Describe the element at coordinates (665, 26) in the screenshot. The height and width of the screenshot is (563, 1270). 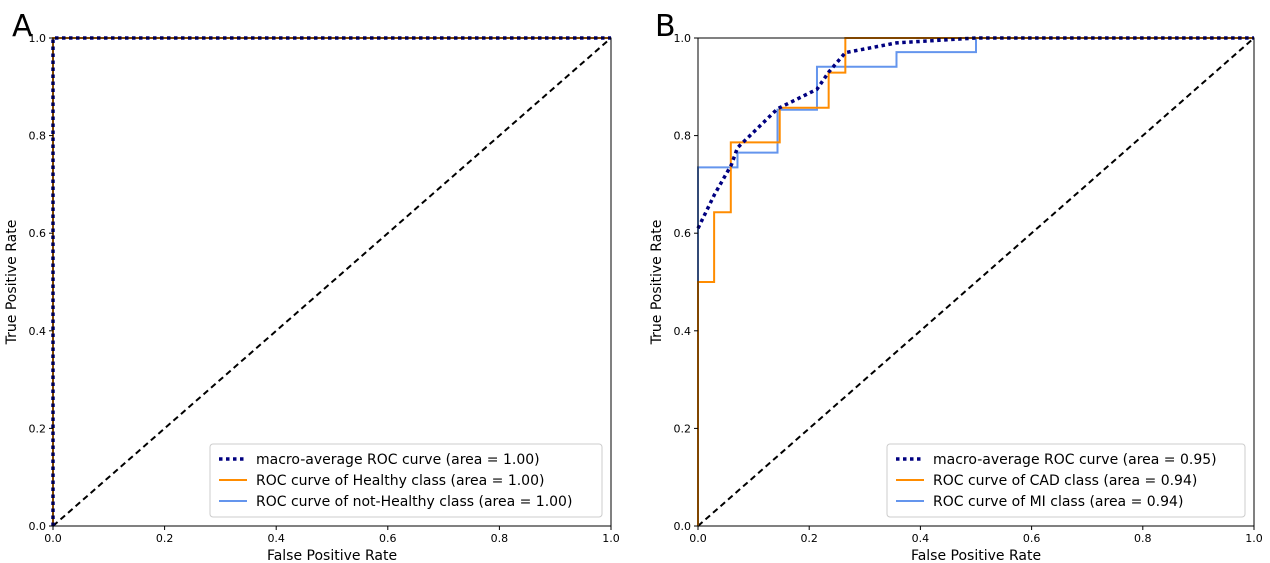
I see `panel-label: B` at that location.